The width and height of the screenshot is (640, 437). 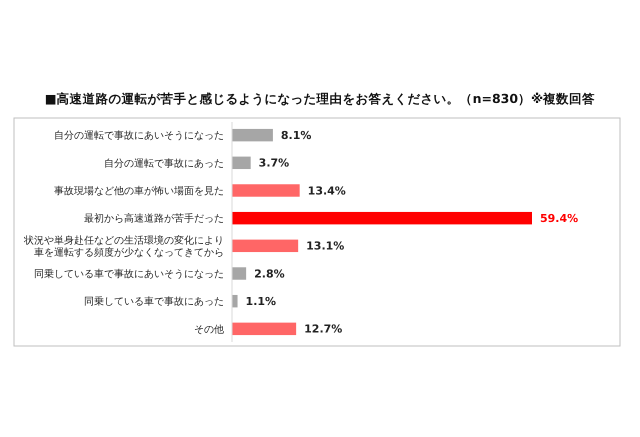 What do you see at coordinates (323, 329) in the screenshot?
I see `data-label: 12.7%` at bounding box center [323, 329].